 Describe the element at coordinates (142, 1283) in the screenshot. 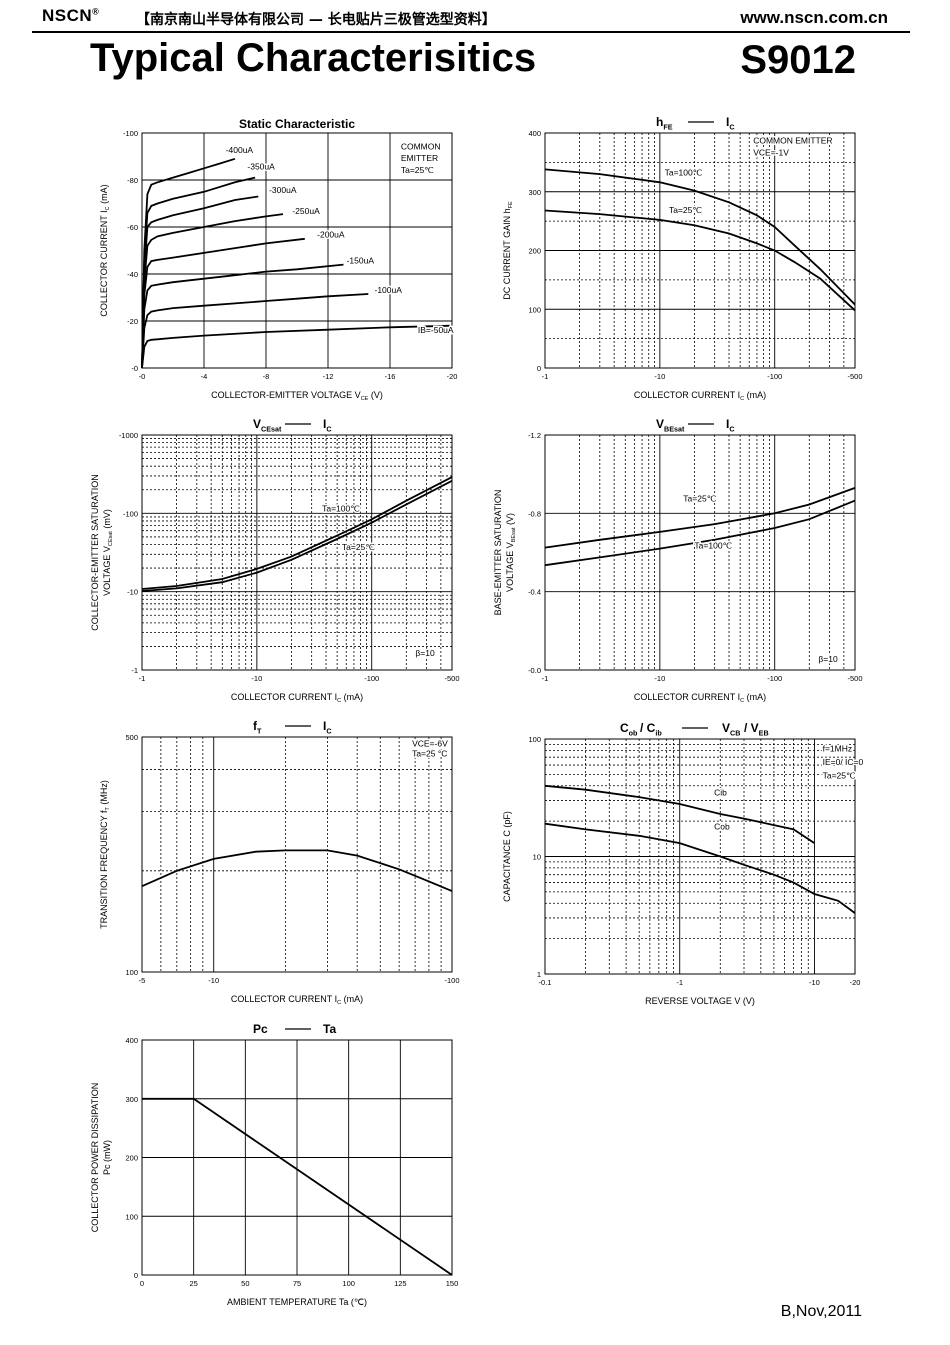

I see `x-tick-label: 0` at that location.